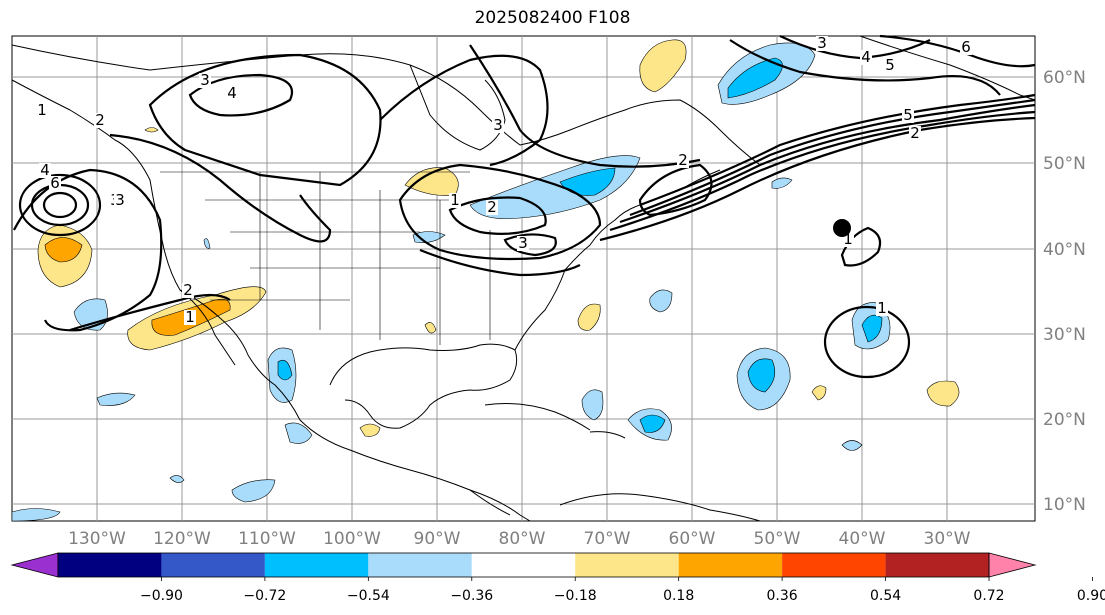 The width and height of the screenshot is (1105, 615). I want to click on negative-anomaly-bermuda, so click(661, 301).